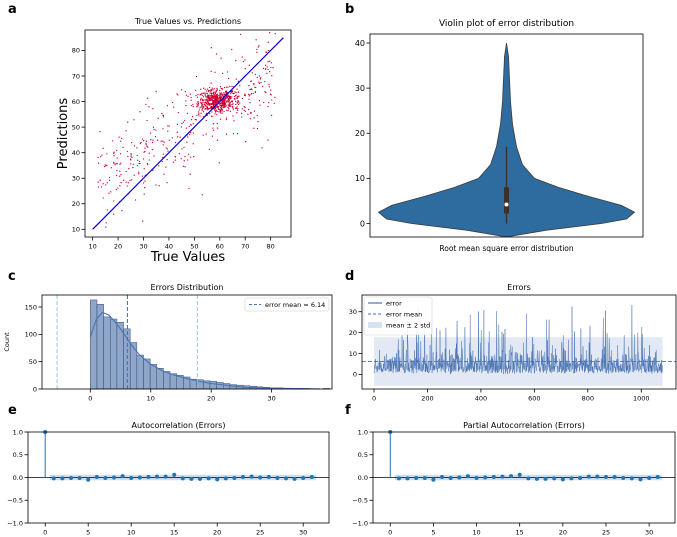  What do you see at coordinates (76, 230) in the screenshot?
I see `scatter-ytick-label: 10` at bounding box center [76, 230].